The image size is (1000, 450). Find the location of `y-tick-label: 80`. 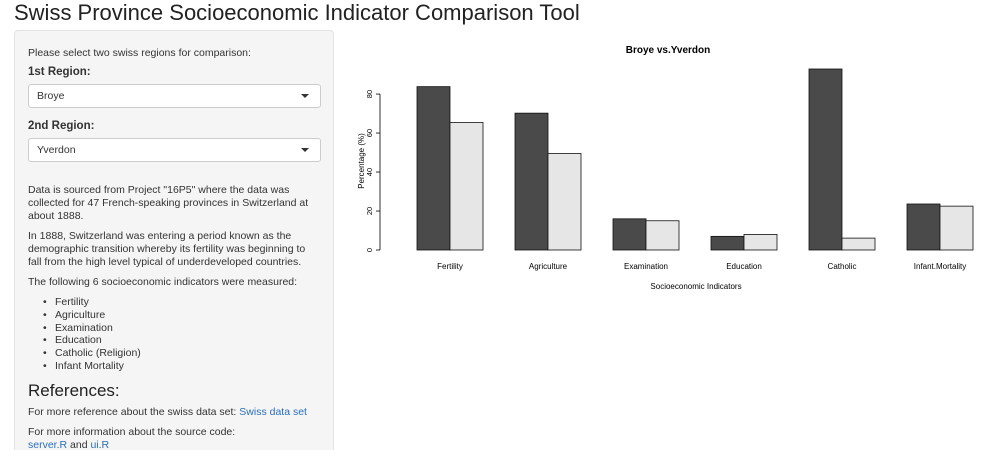

y-tick-label: 80 is located at coordinates (369, 94).